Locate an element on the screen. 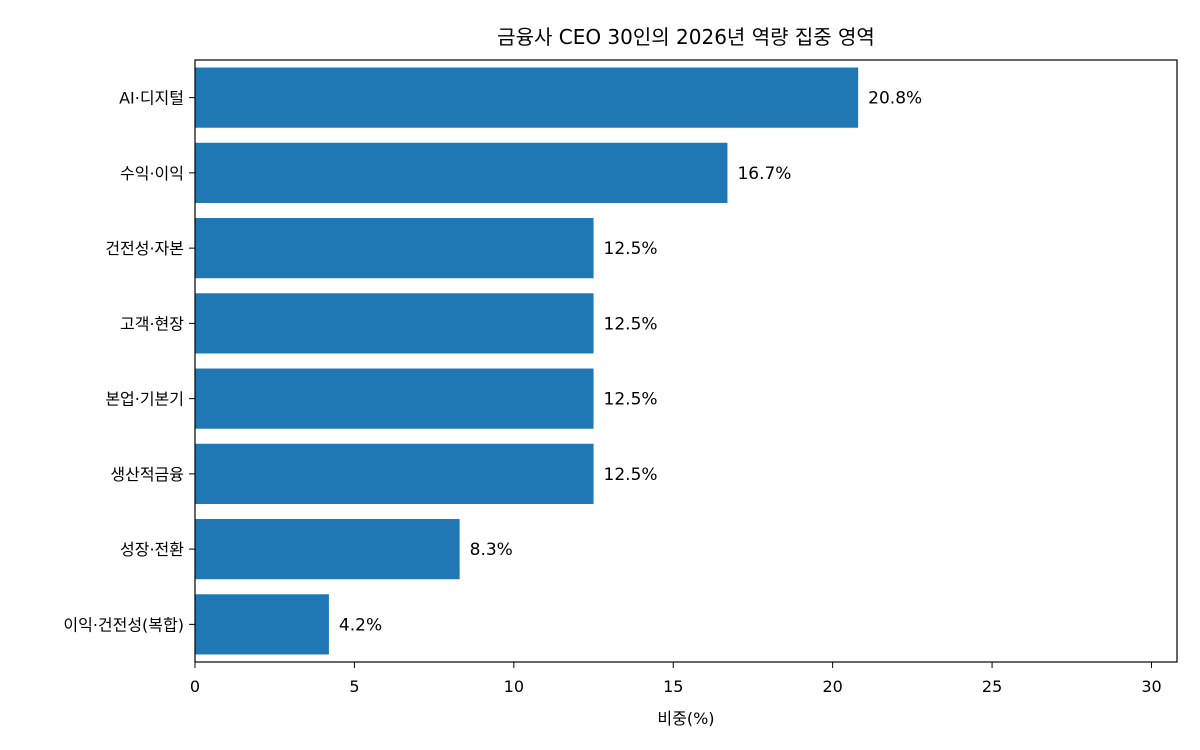 The image size is (1200, 750). x-tick-label: 25 is located at coordinates (992, 686).